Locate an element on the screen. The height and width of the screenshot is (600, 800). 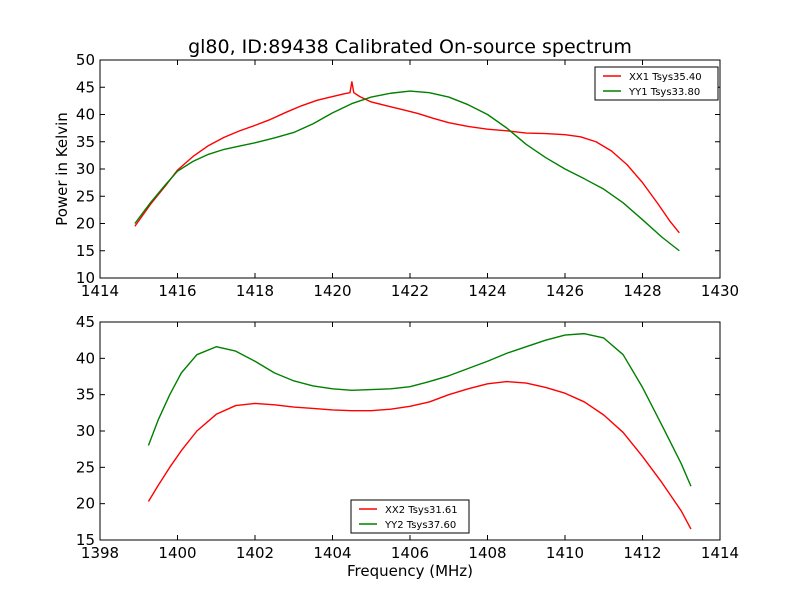
x-tick-label: 1420 is located at coordinates (332, 291).